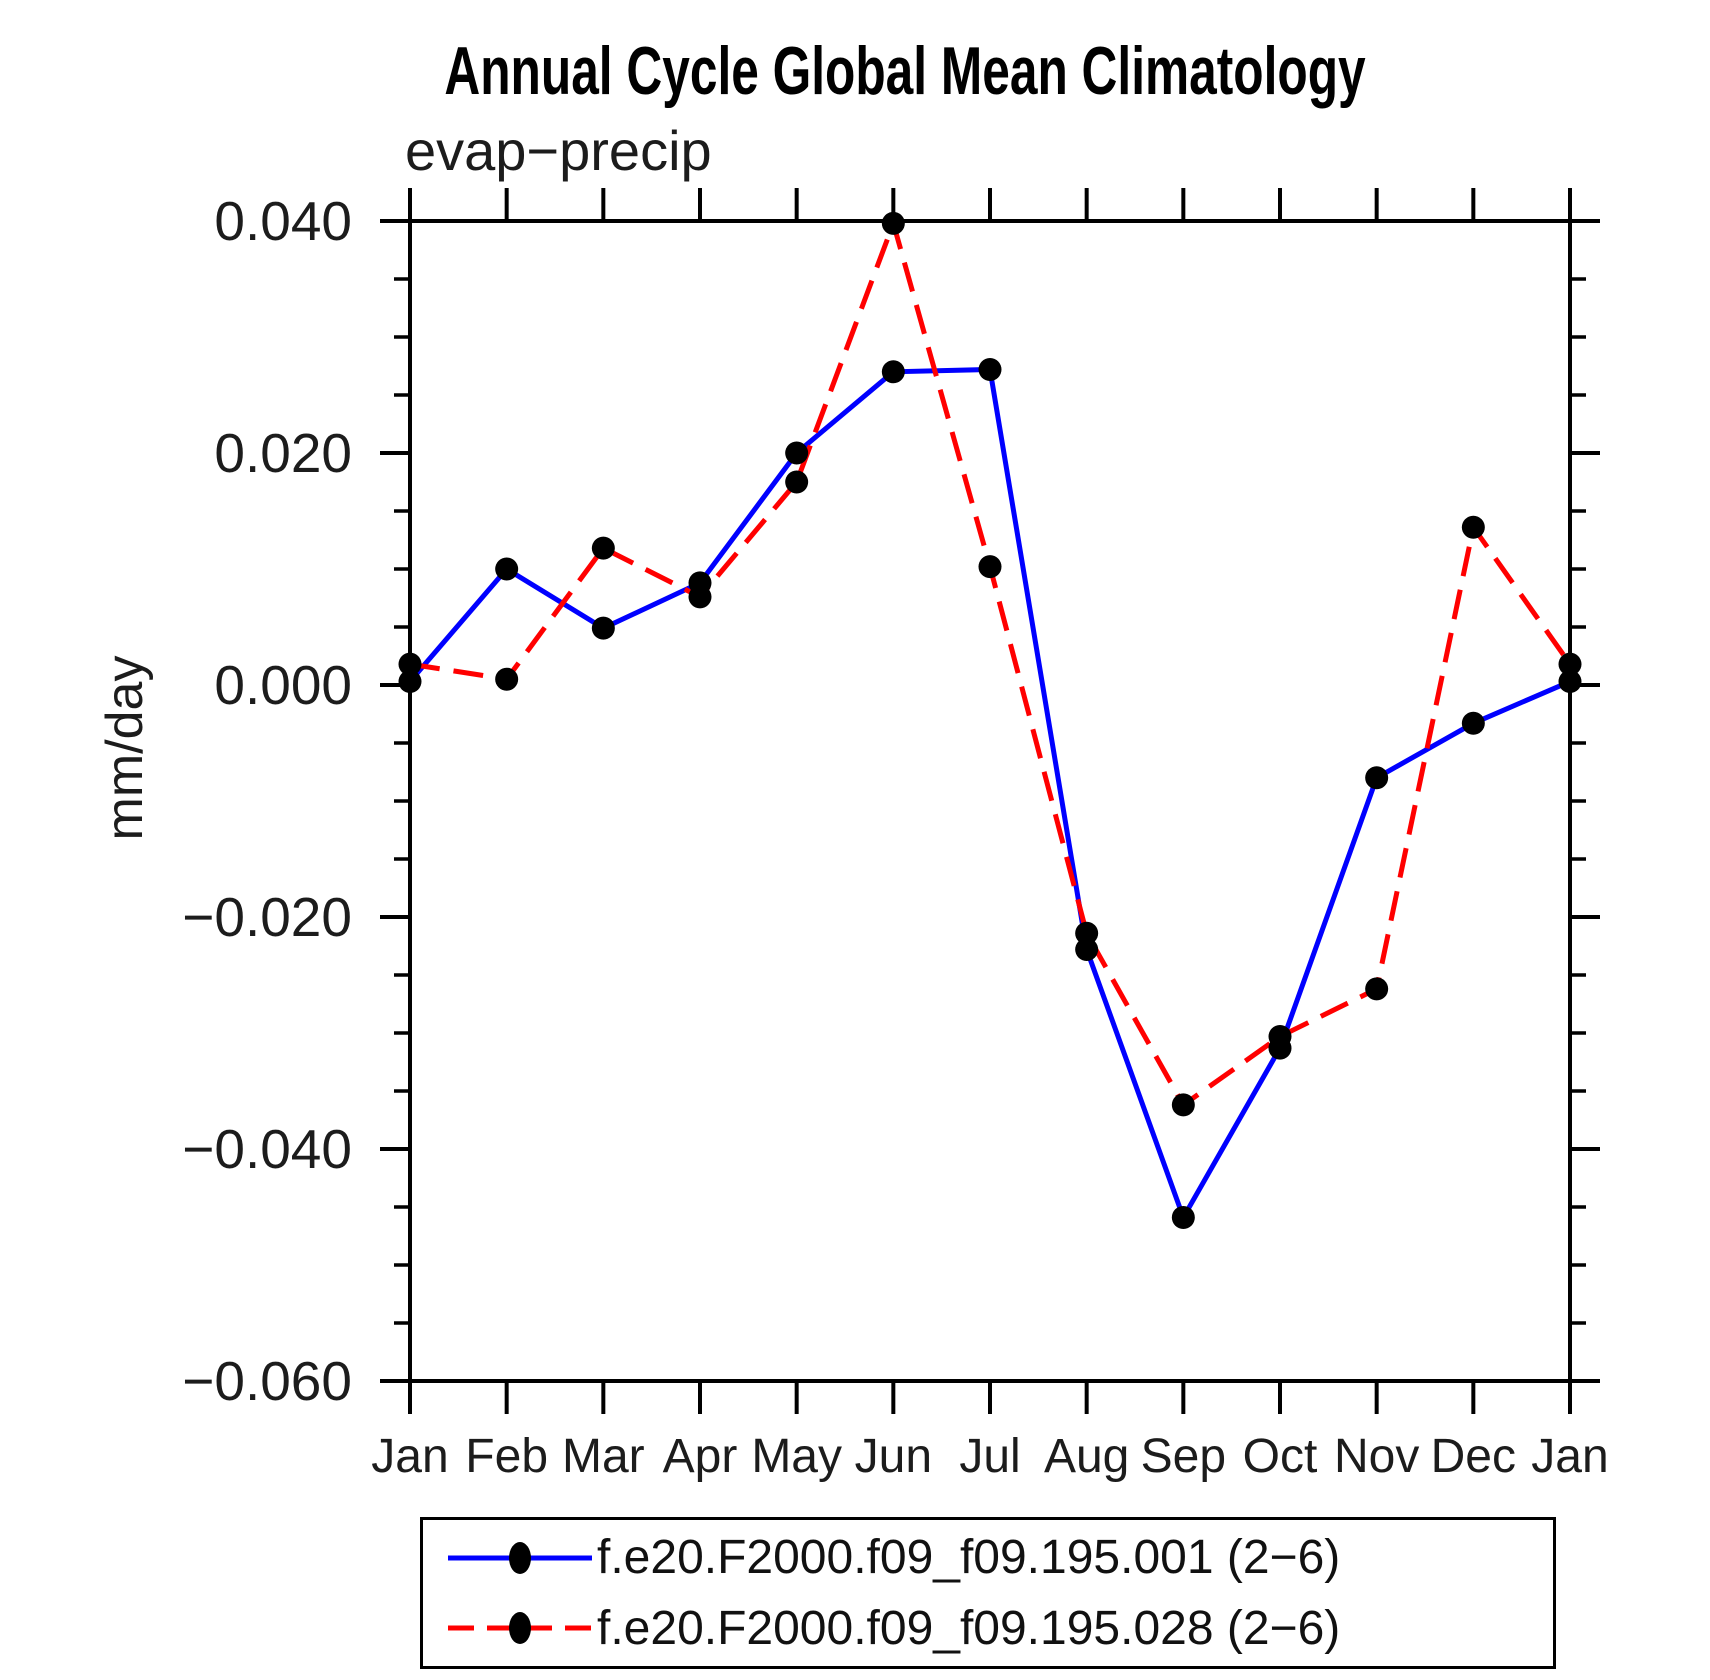  What do you see at coordinates (1183, 1456) in the screenshot?
I see `x-tick-label: Sep` at bounding box center [1183, 1456].